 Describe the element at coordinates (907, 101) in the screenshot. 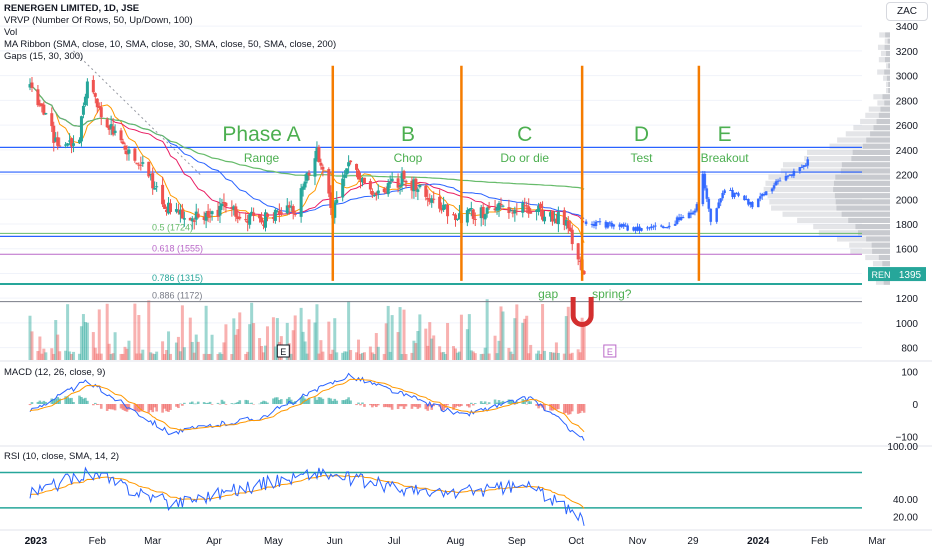

I see `price-tick-label: 2800` at that location.